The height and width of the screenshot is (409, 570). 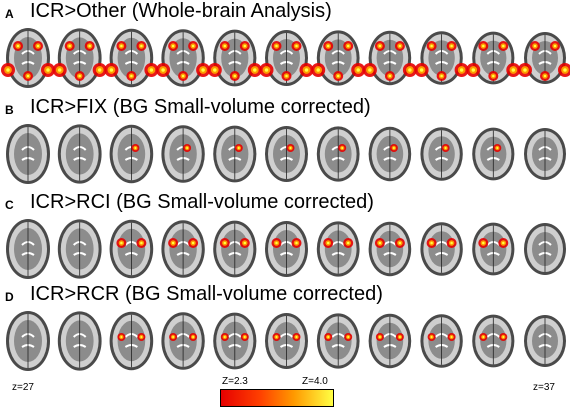 What do you see at coordinates (200, 107) in the screenshot?
I see `panel-title: ICR>FIX (BG Small-volume corrected)` at bounding box center [200, 107].